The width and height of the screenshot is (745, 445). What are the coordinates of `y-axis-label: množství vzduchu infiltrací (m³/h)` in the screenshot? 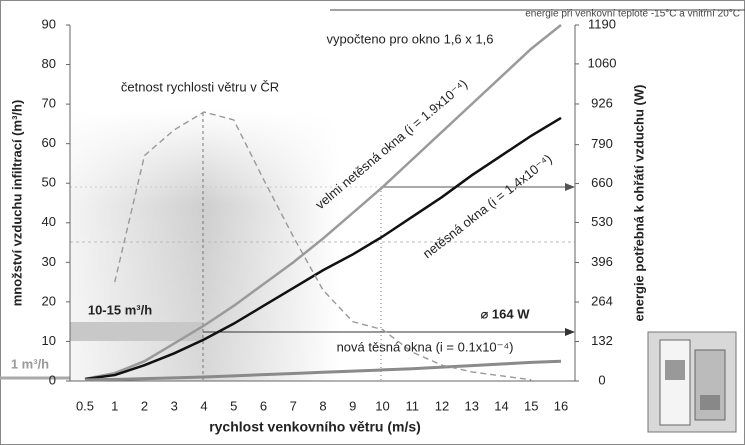 It's located at (16, 203).